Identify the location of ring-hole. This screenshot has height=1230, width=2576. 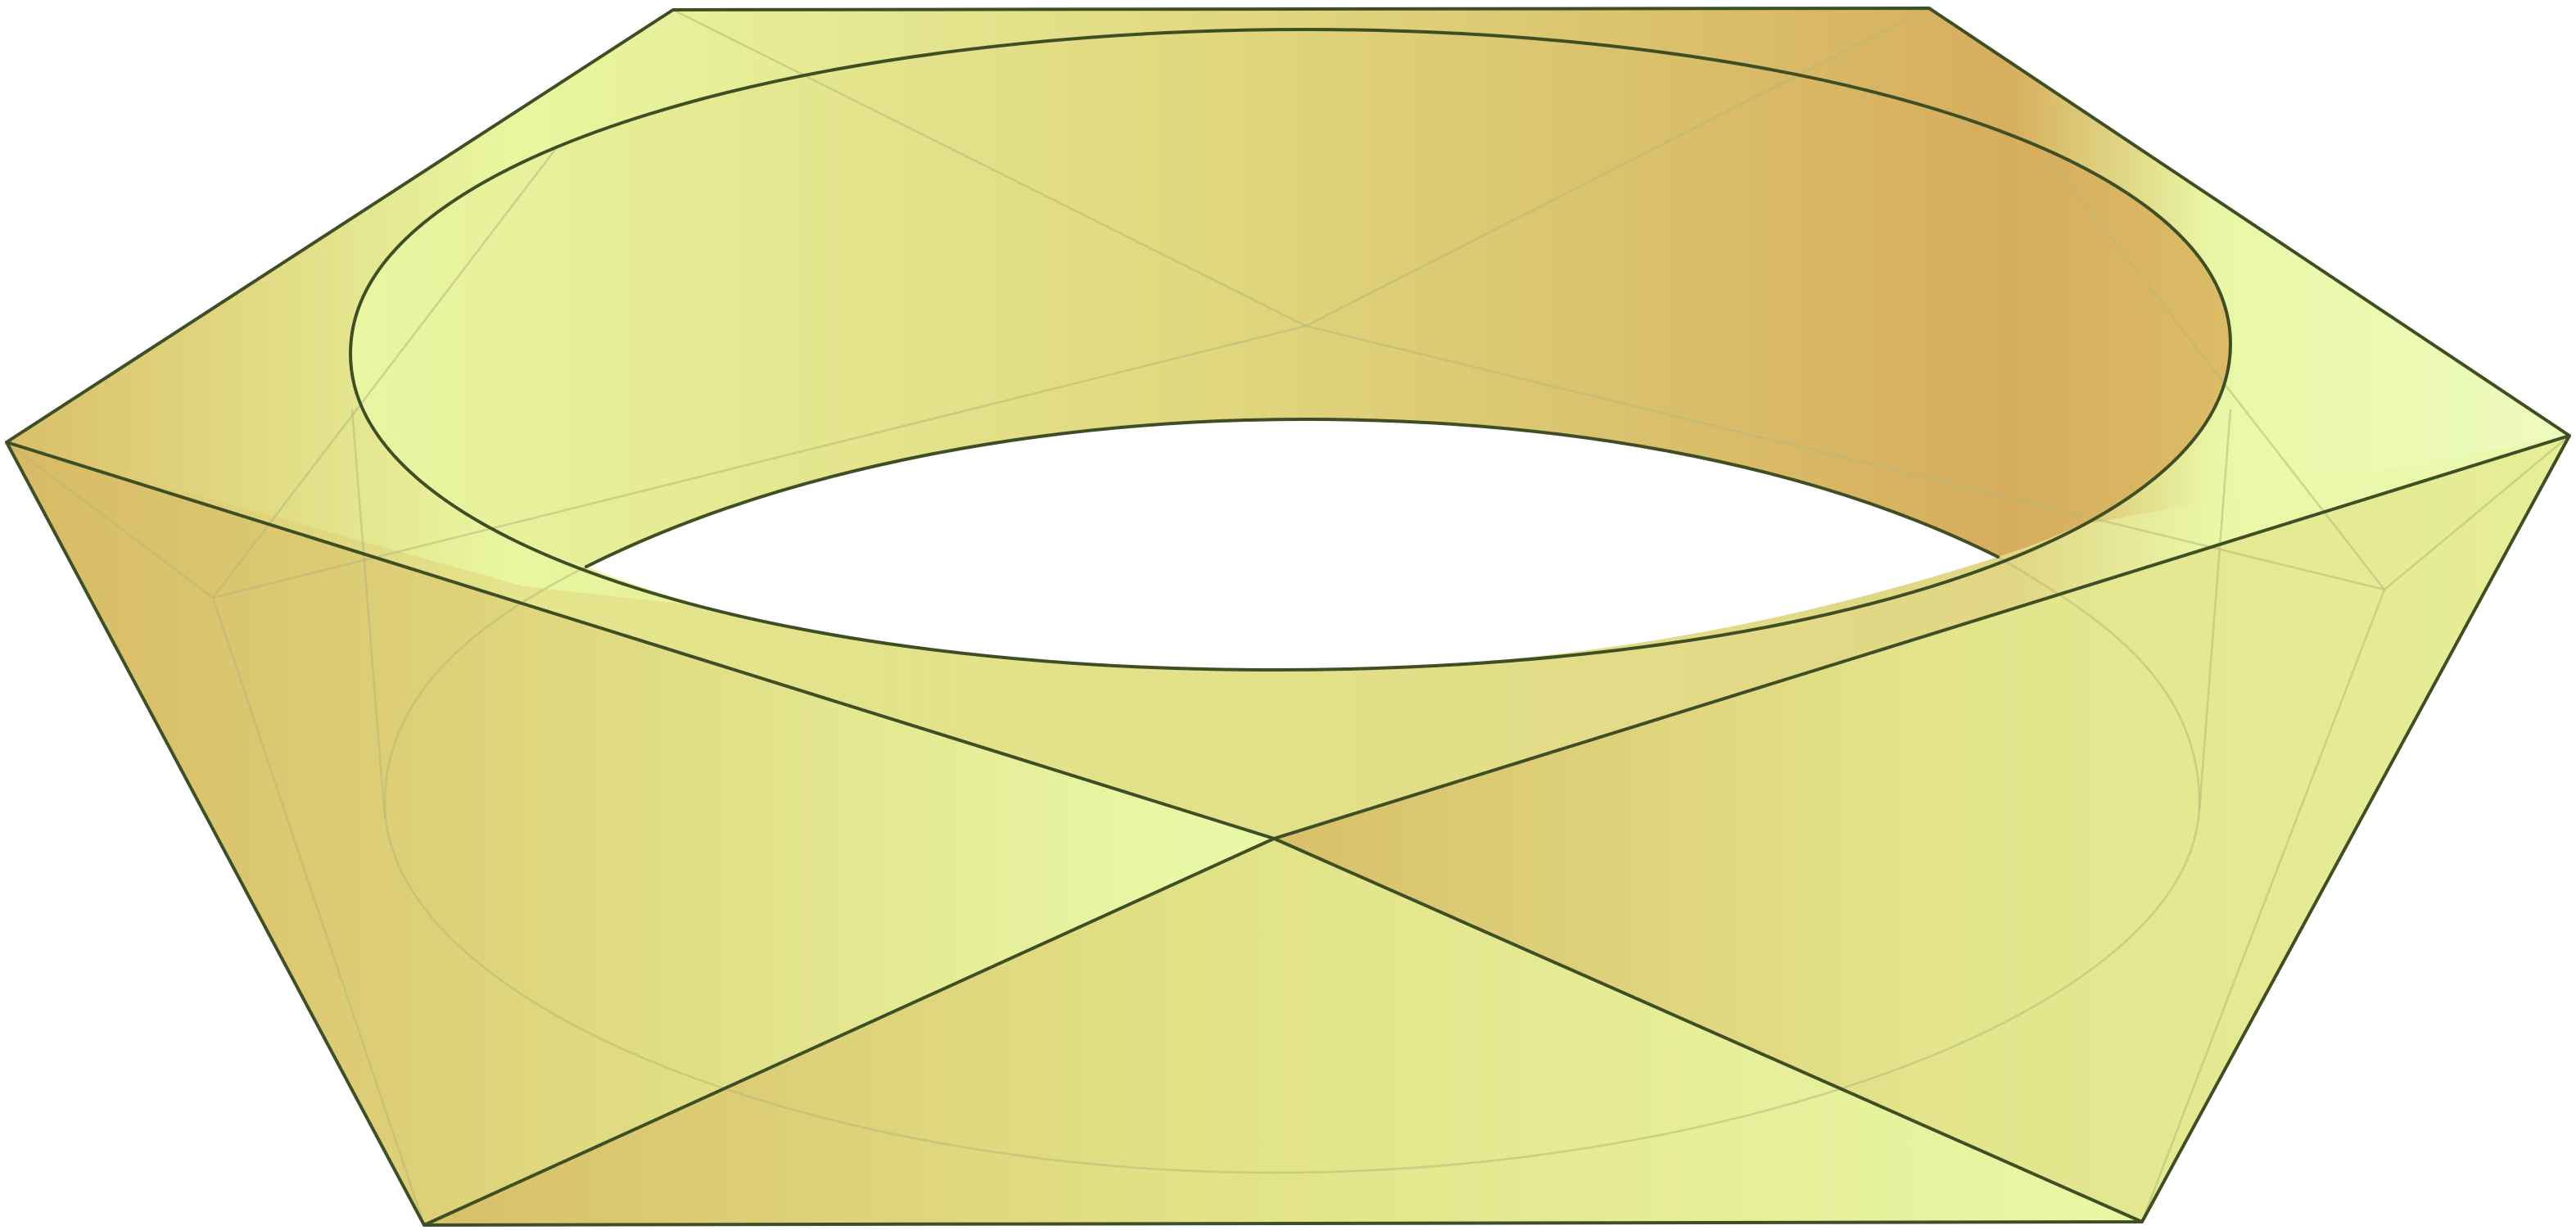
(1292, 545).